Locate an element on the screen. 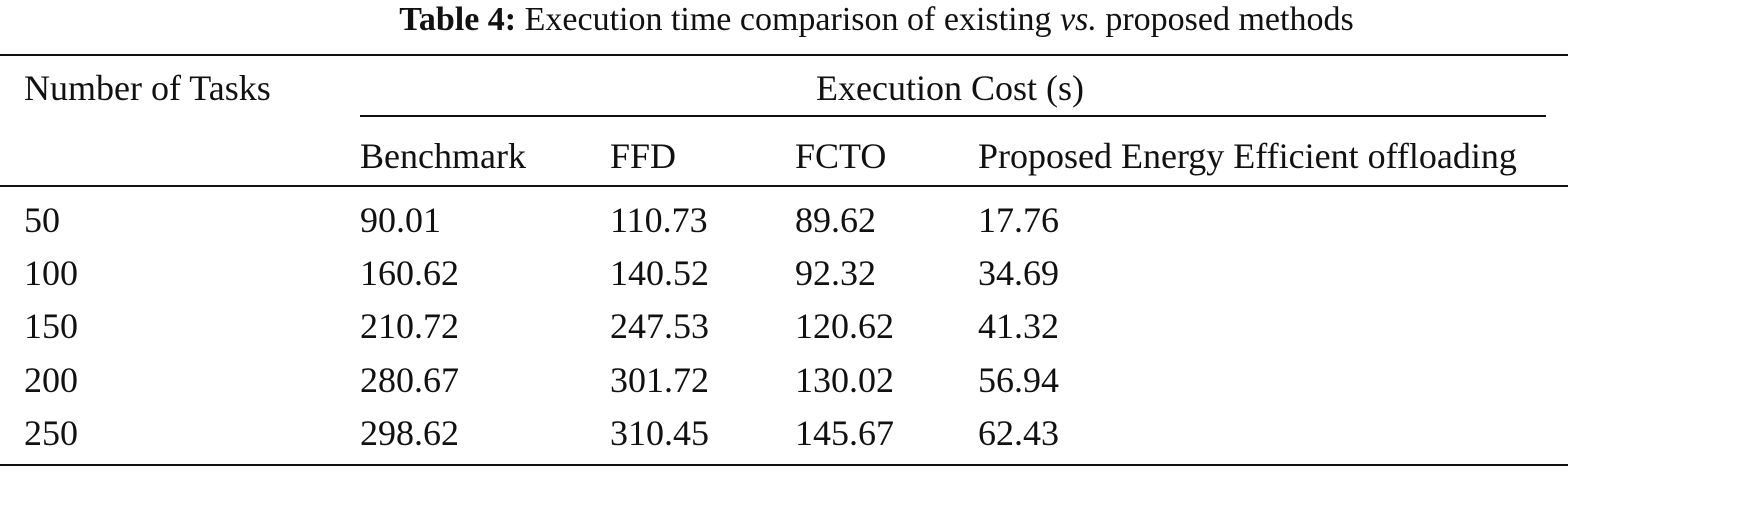 This screenshot has height=524, width=1753. table-cell: 120.62 is located at coordinates (844, 326).